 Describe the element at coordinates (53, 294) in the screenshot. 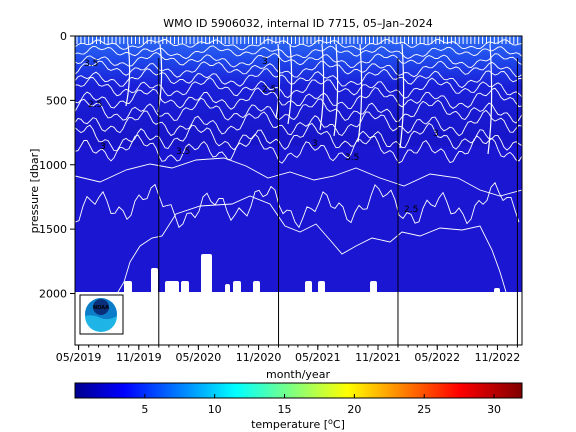

I see `y-tick-label: 2000` at that location.